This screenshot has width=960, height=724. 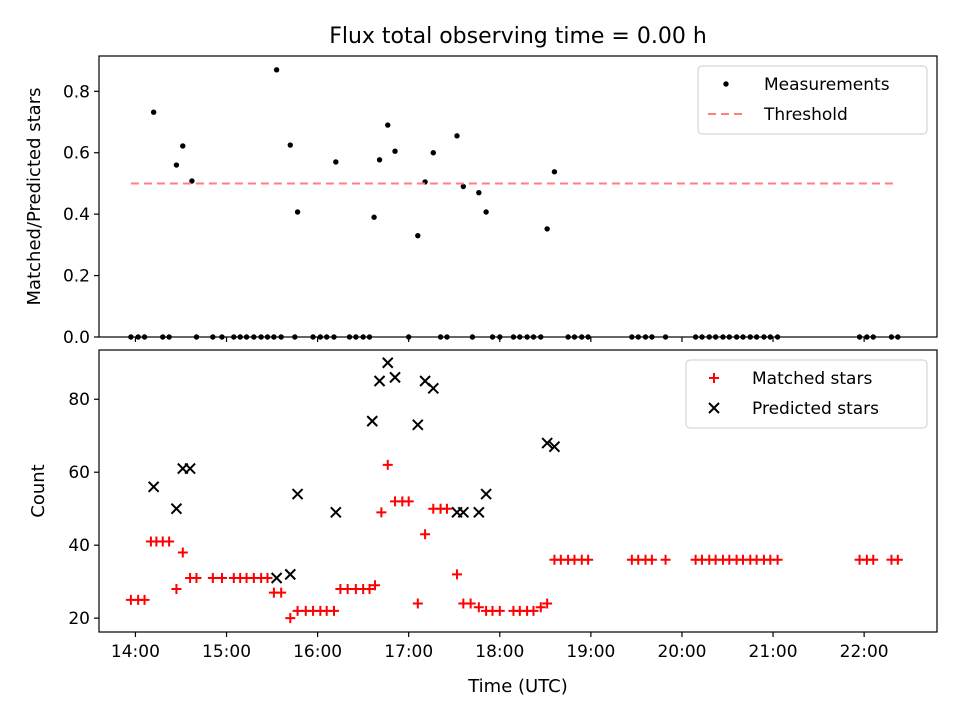 I want to click on y-tick-label: 0.6, so click(x=76, y=154).